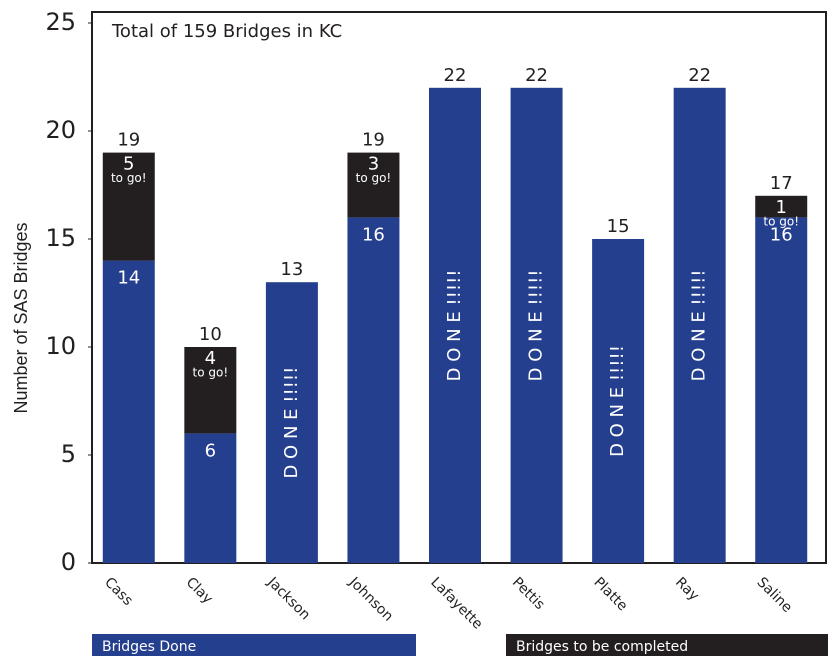 The width and height of the screenshot is (828, 656). Describe the element at coordinates (781, 183) in the screenshot. I see `total-label: 17` at that location.